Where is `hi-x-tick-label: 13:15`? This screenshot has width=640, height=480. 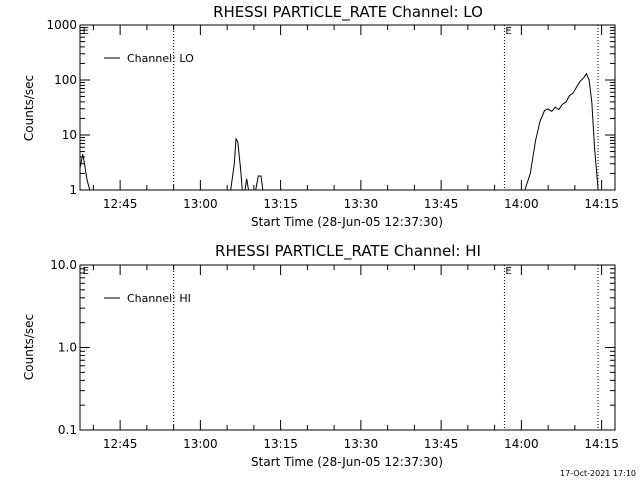 hi-x-tick-label: 13:15 is located at coordinates (280, 444).